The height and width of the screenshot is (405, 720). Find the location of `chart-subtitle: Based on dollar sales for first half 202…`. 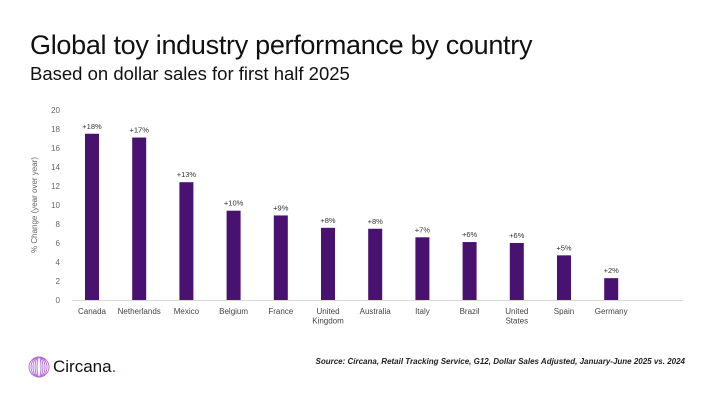

chart-subtitle: Based on dollar sales for first half 202… is located at coordinates (190, 73).